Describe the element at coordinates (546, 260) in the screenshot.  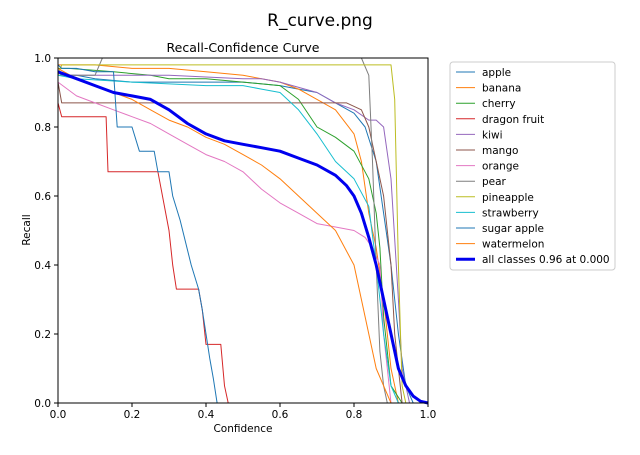
I see `legend-label-12: all classes 0.96 at 0.000` at that location.